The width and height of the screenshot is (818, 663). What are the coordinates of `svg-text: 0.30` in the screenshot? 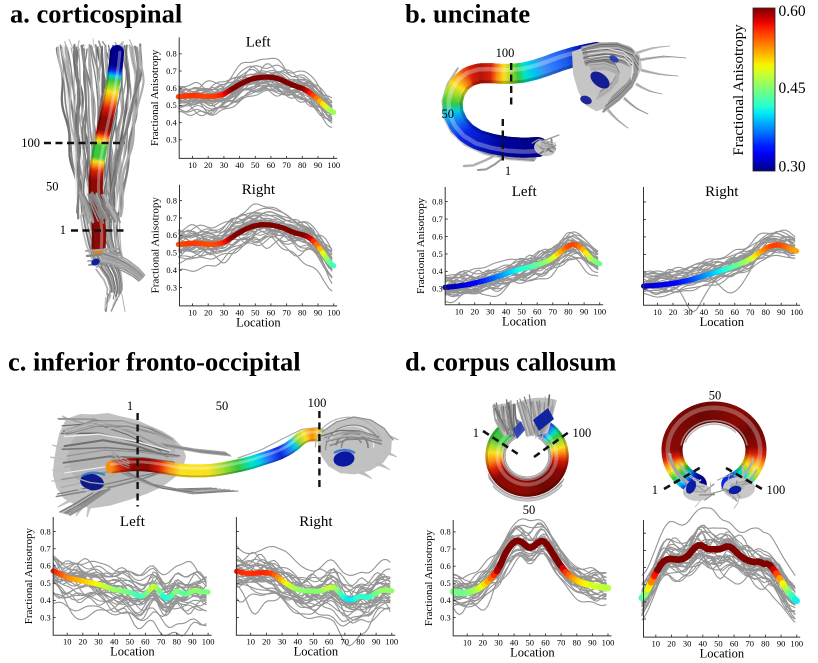 It's located at (792, 167).